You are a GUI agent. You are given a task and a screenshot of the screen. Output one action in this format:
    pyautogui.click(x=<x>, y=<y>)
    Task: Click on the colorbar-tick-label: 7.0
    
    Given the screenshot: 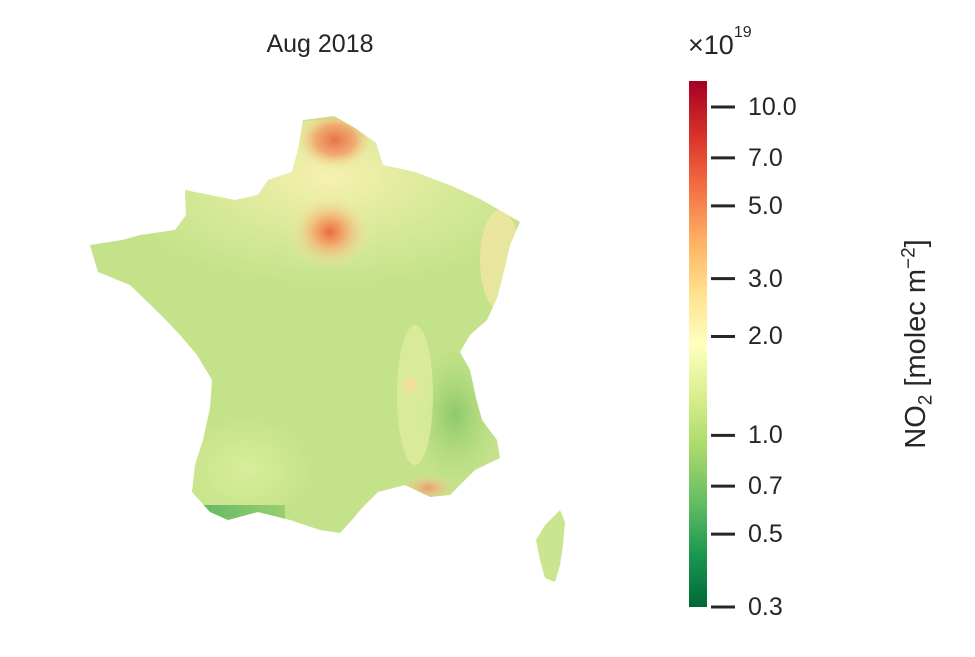 What is the action you would take?
    pyautogui.click(x=765, y=157)
    